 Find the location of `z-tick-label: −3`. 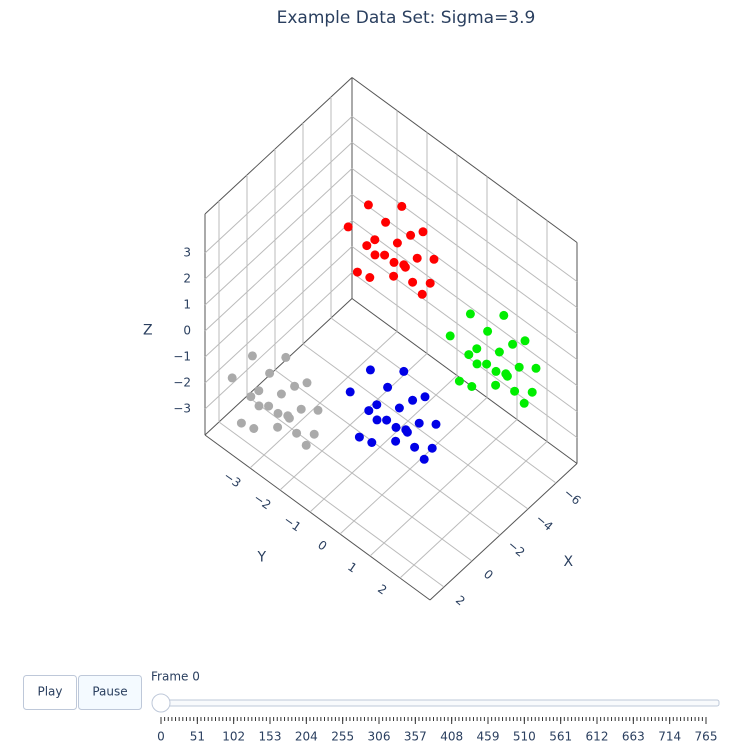

z-tick-label: −3 is located at coordinates (182, 409).